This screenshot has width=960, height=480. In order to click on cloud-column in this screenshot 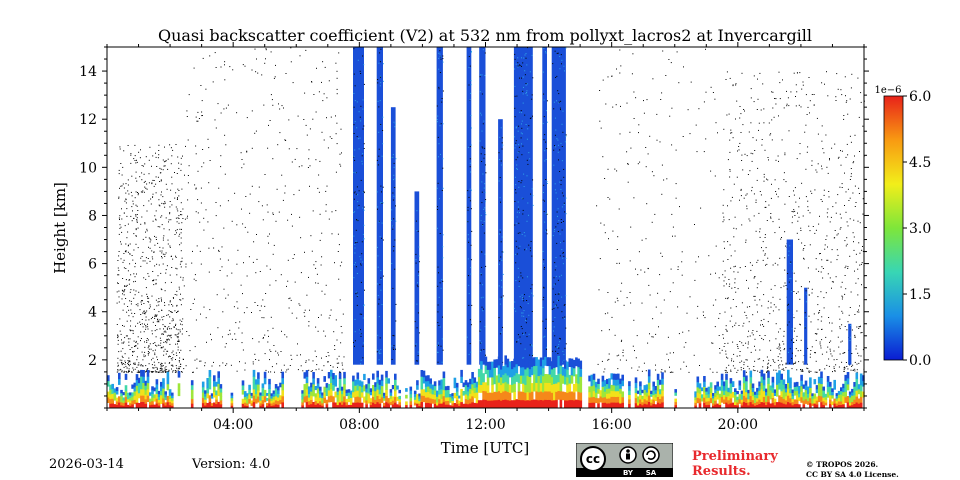, I will do `click(523, 206)`.